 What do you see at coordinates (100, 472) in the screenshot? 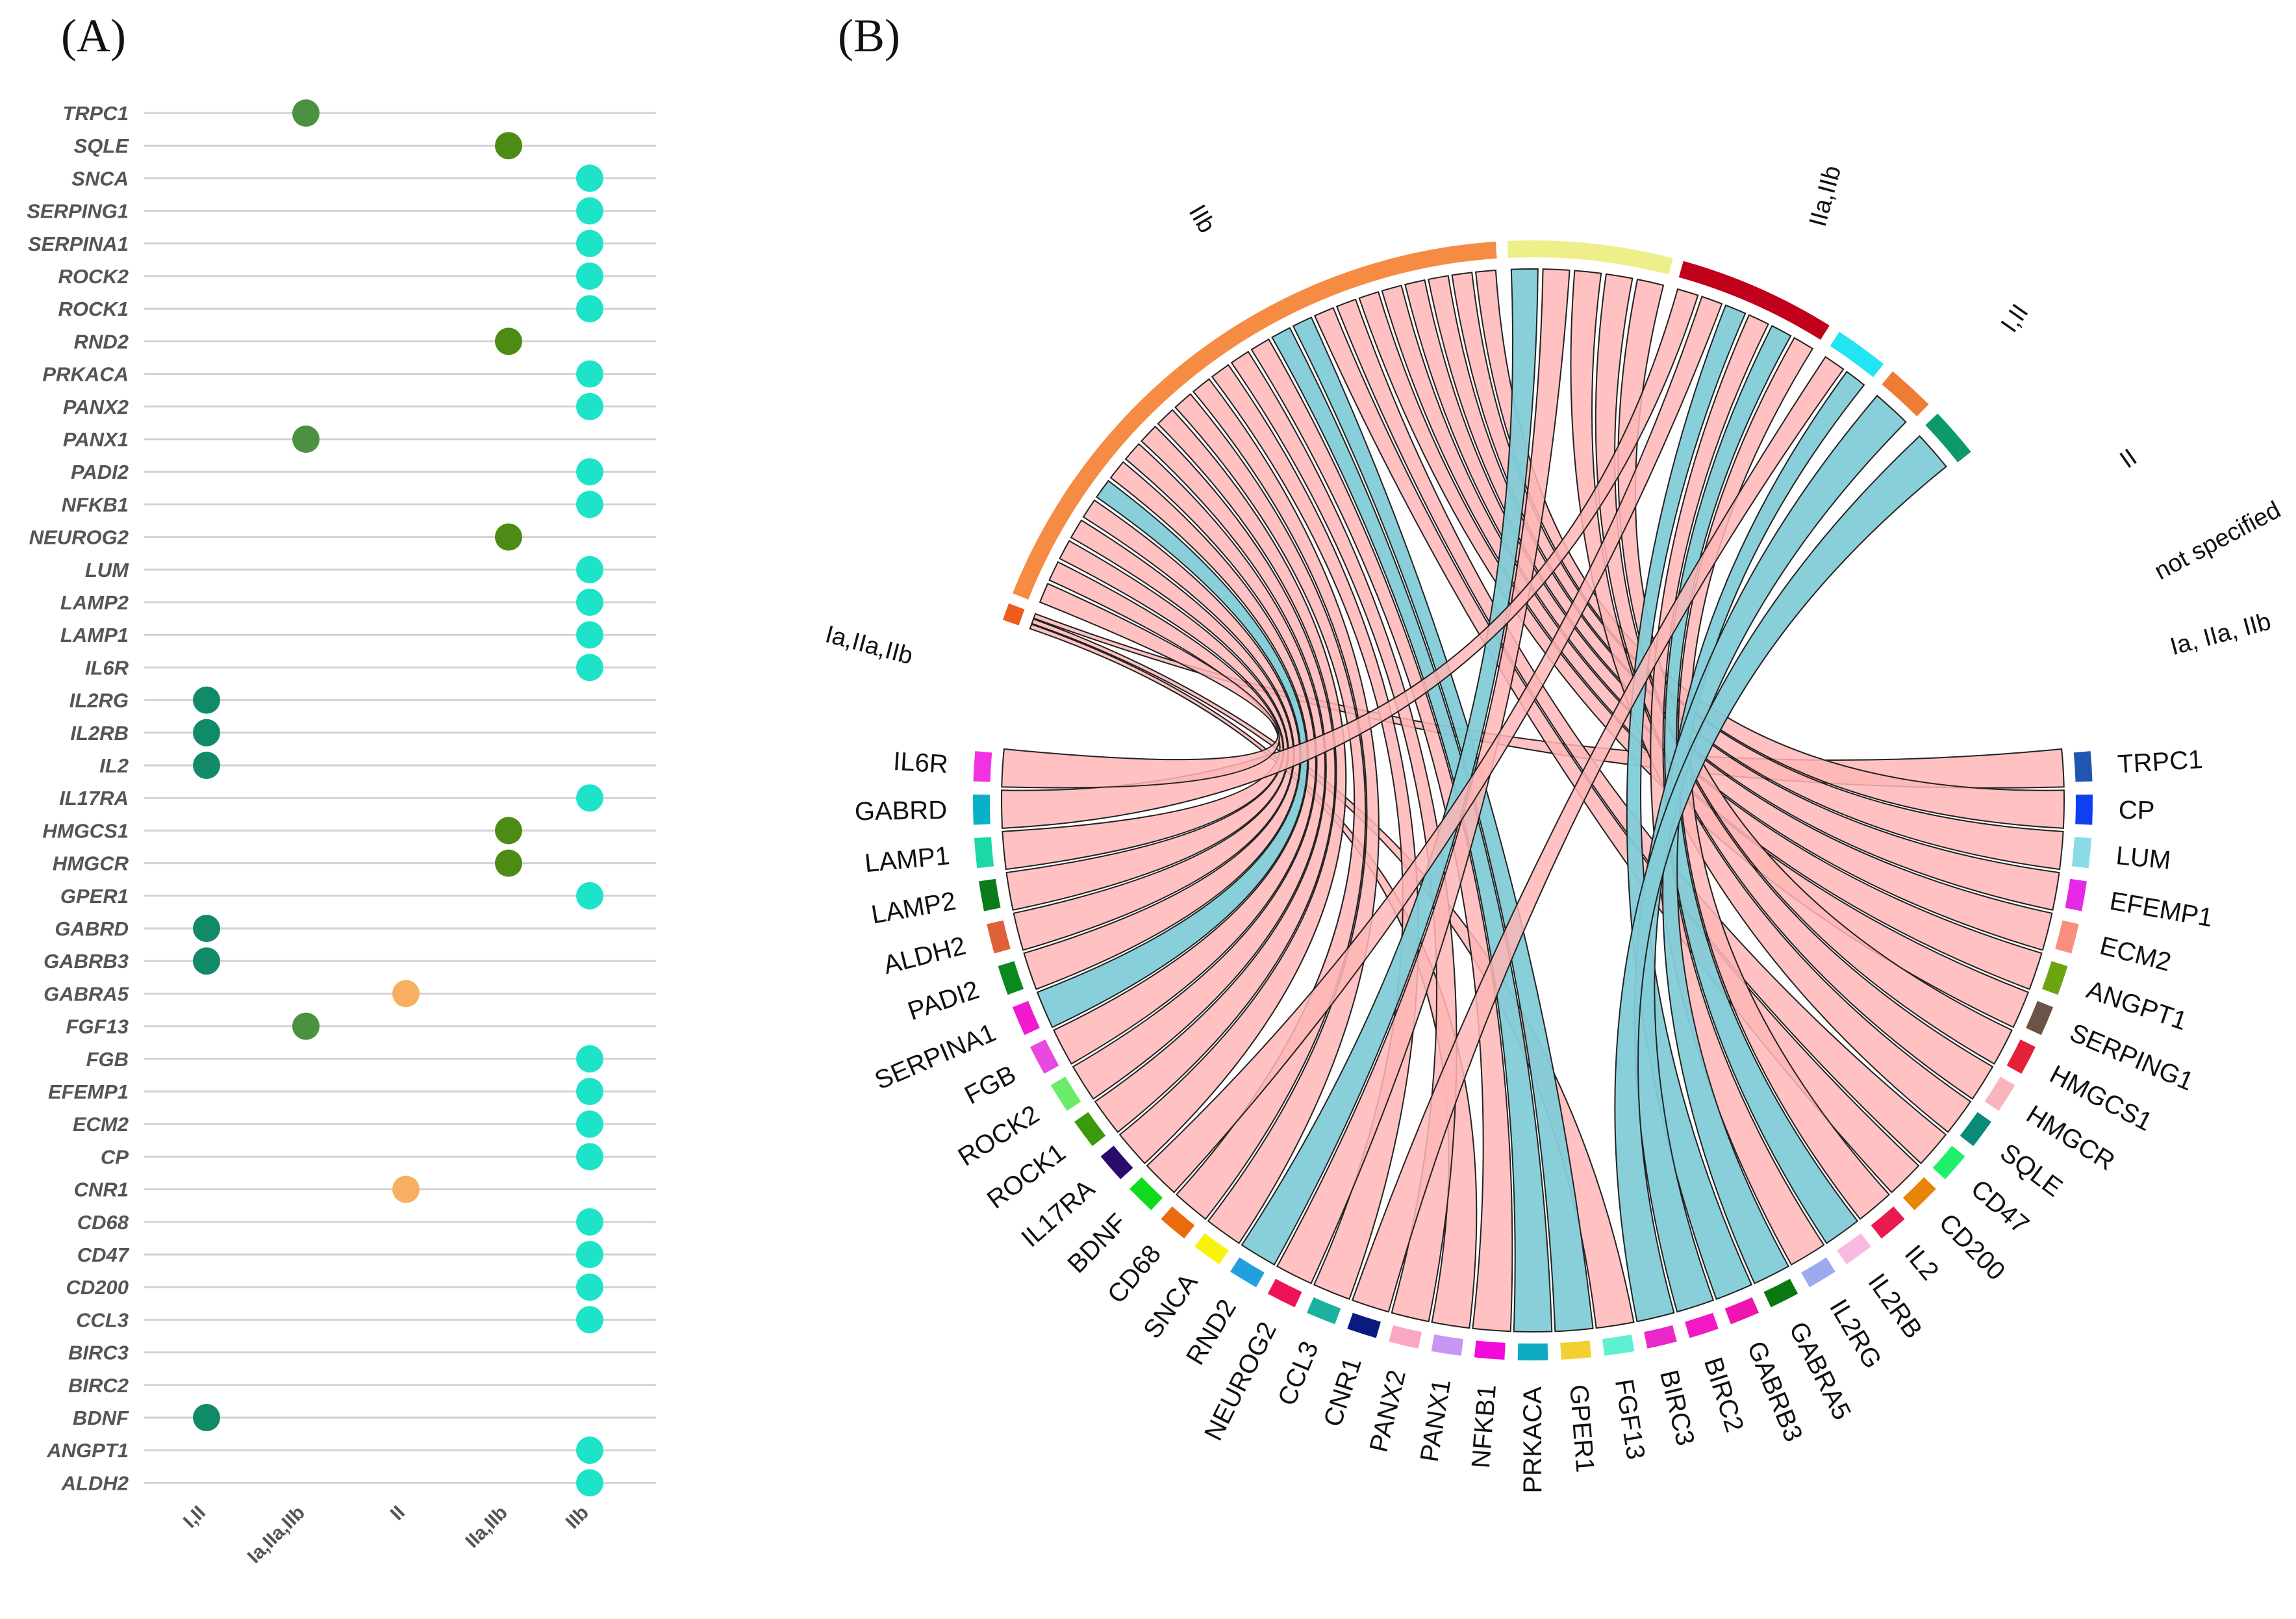
I see `gene-label-padi2: PADI2` at bounding box center [100, 472].